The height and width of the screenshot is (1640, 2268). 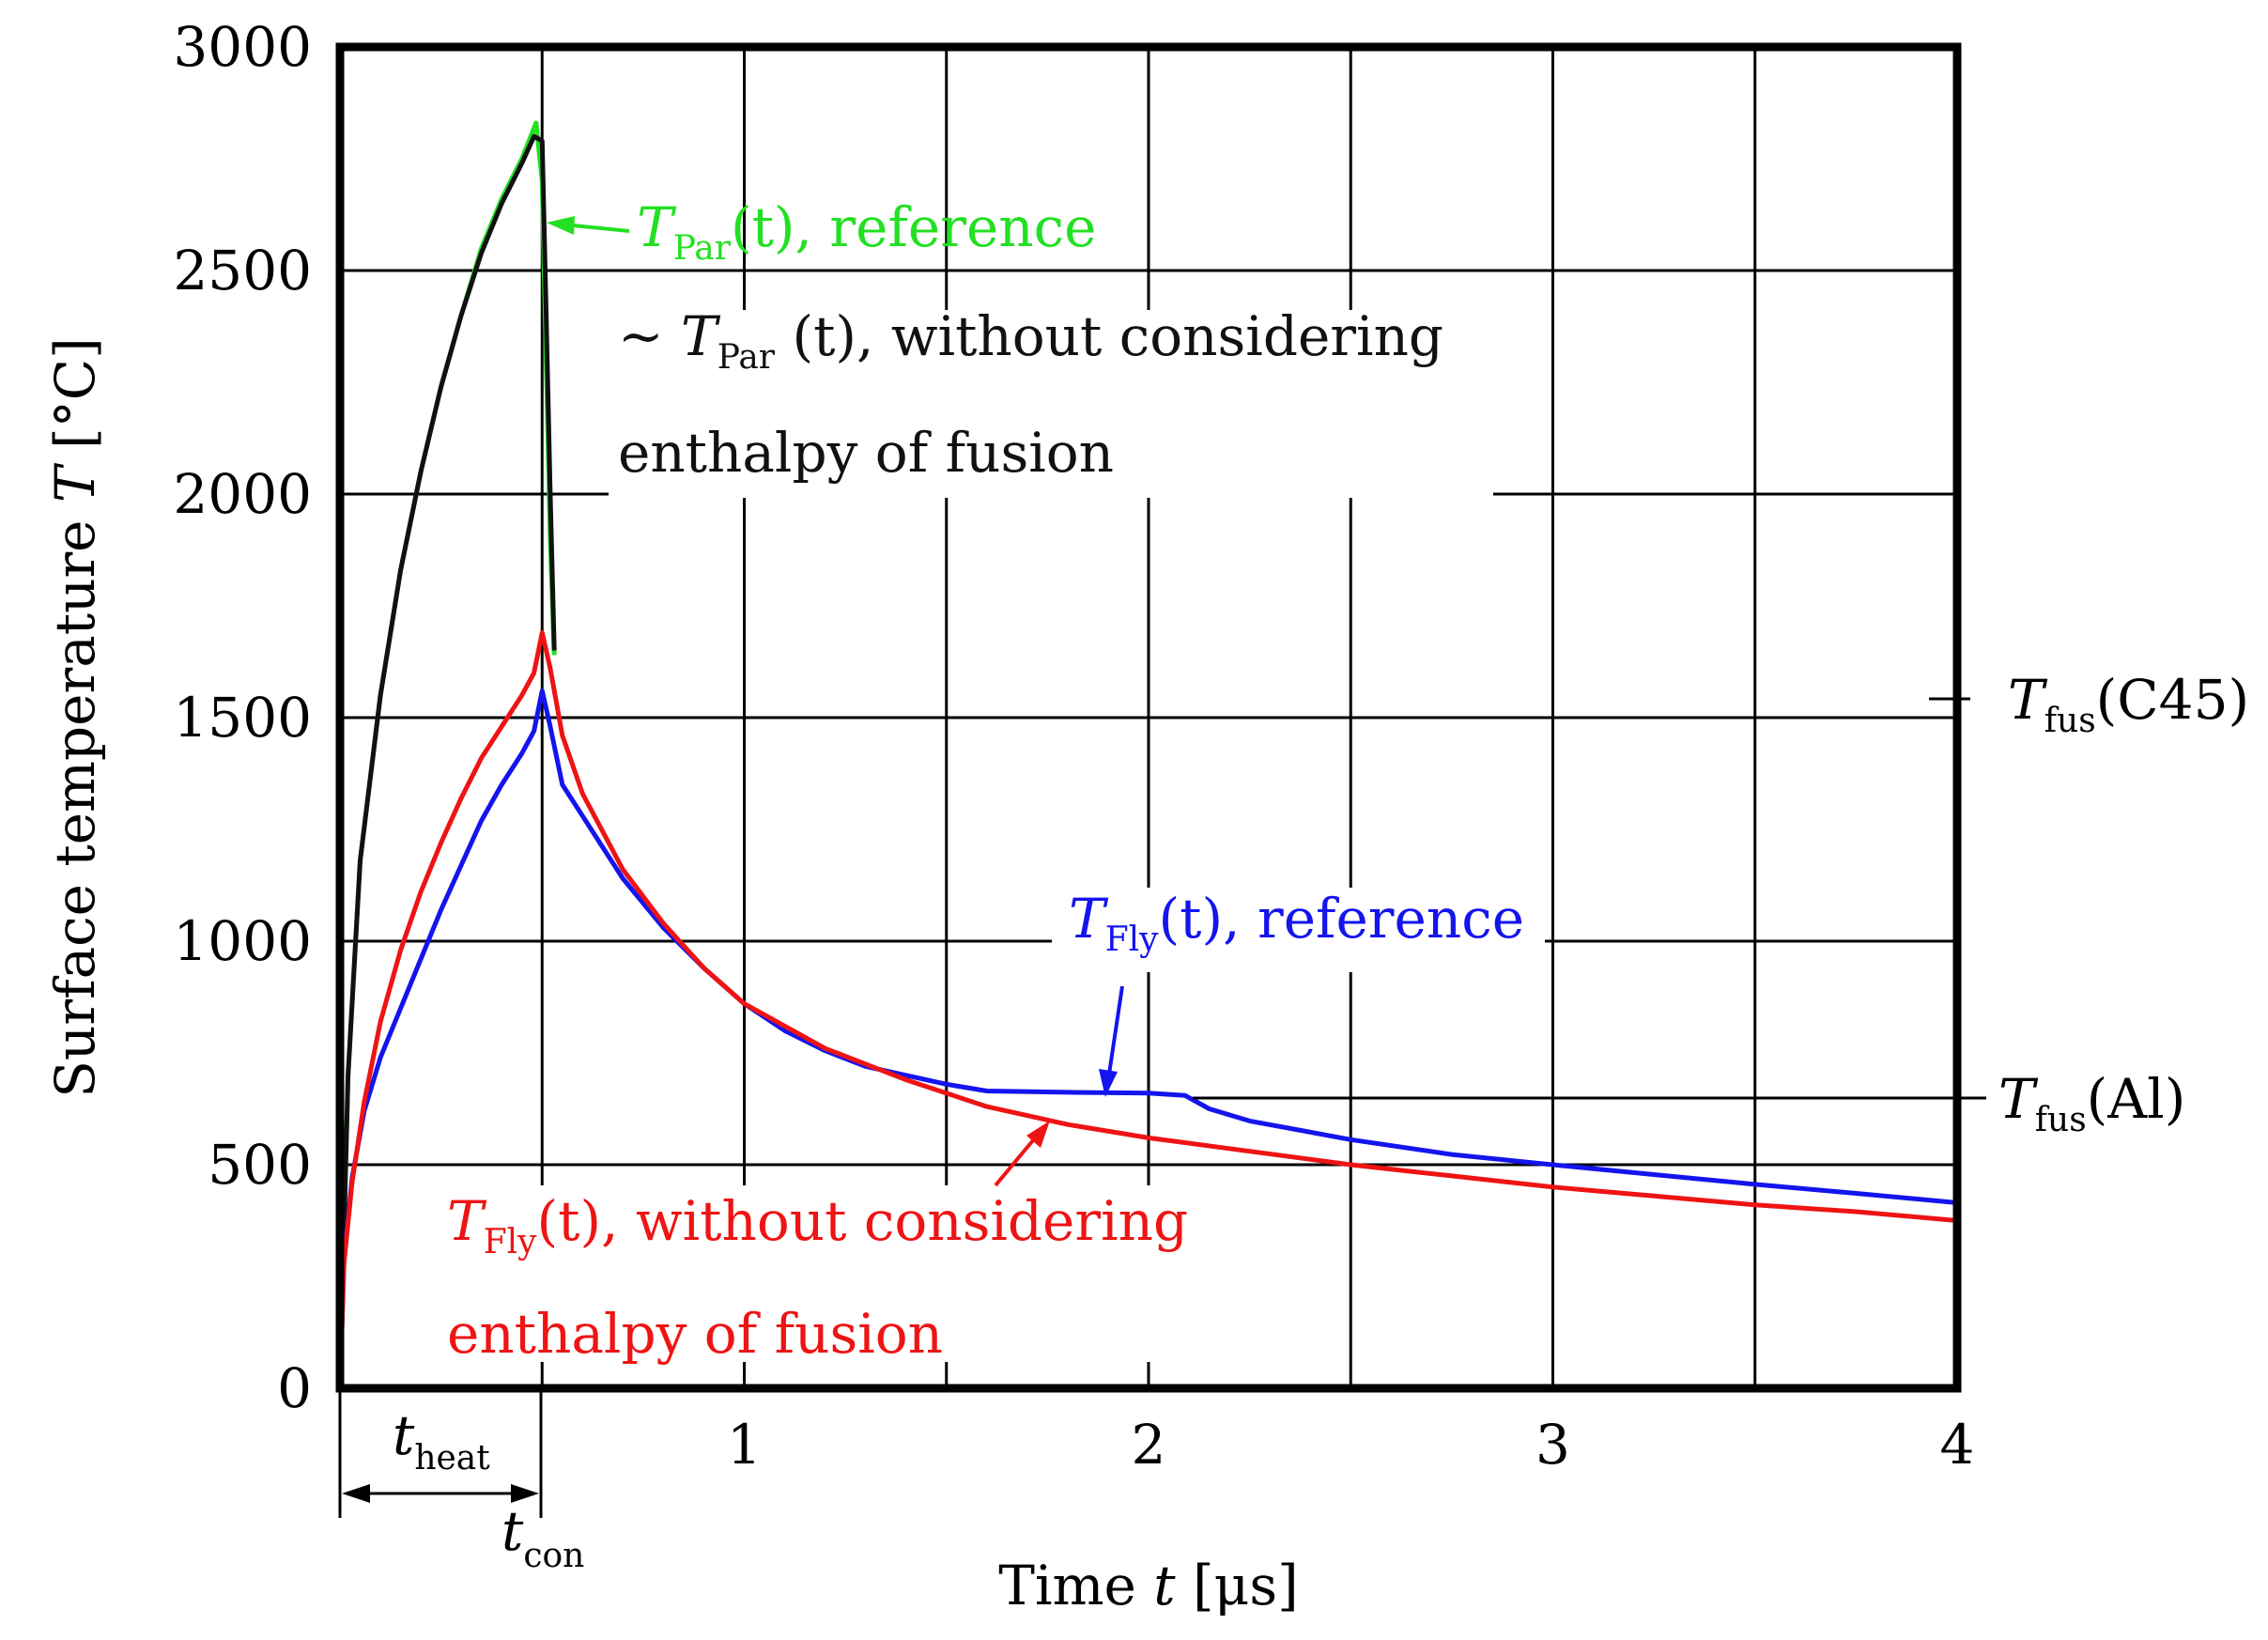 What do you see at coordinates (75, 717) in the screenshot?
I see `y-axis-label: Surface temperature T [°C]` at bounding box center [75, 717].